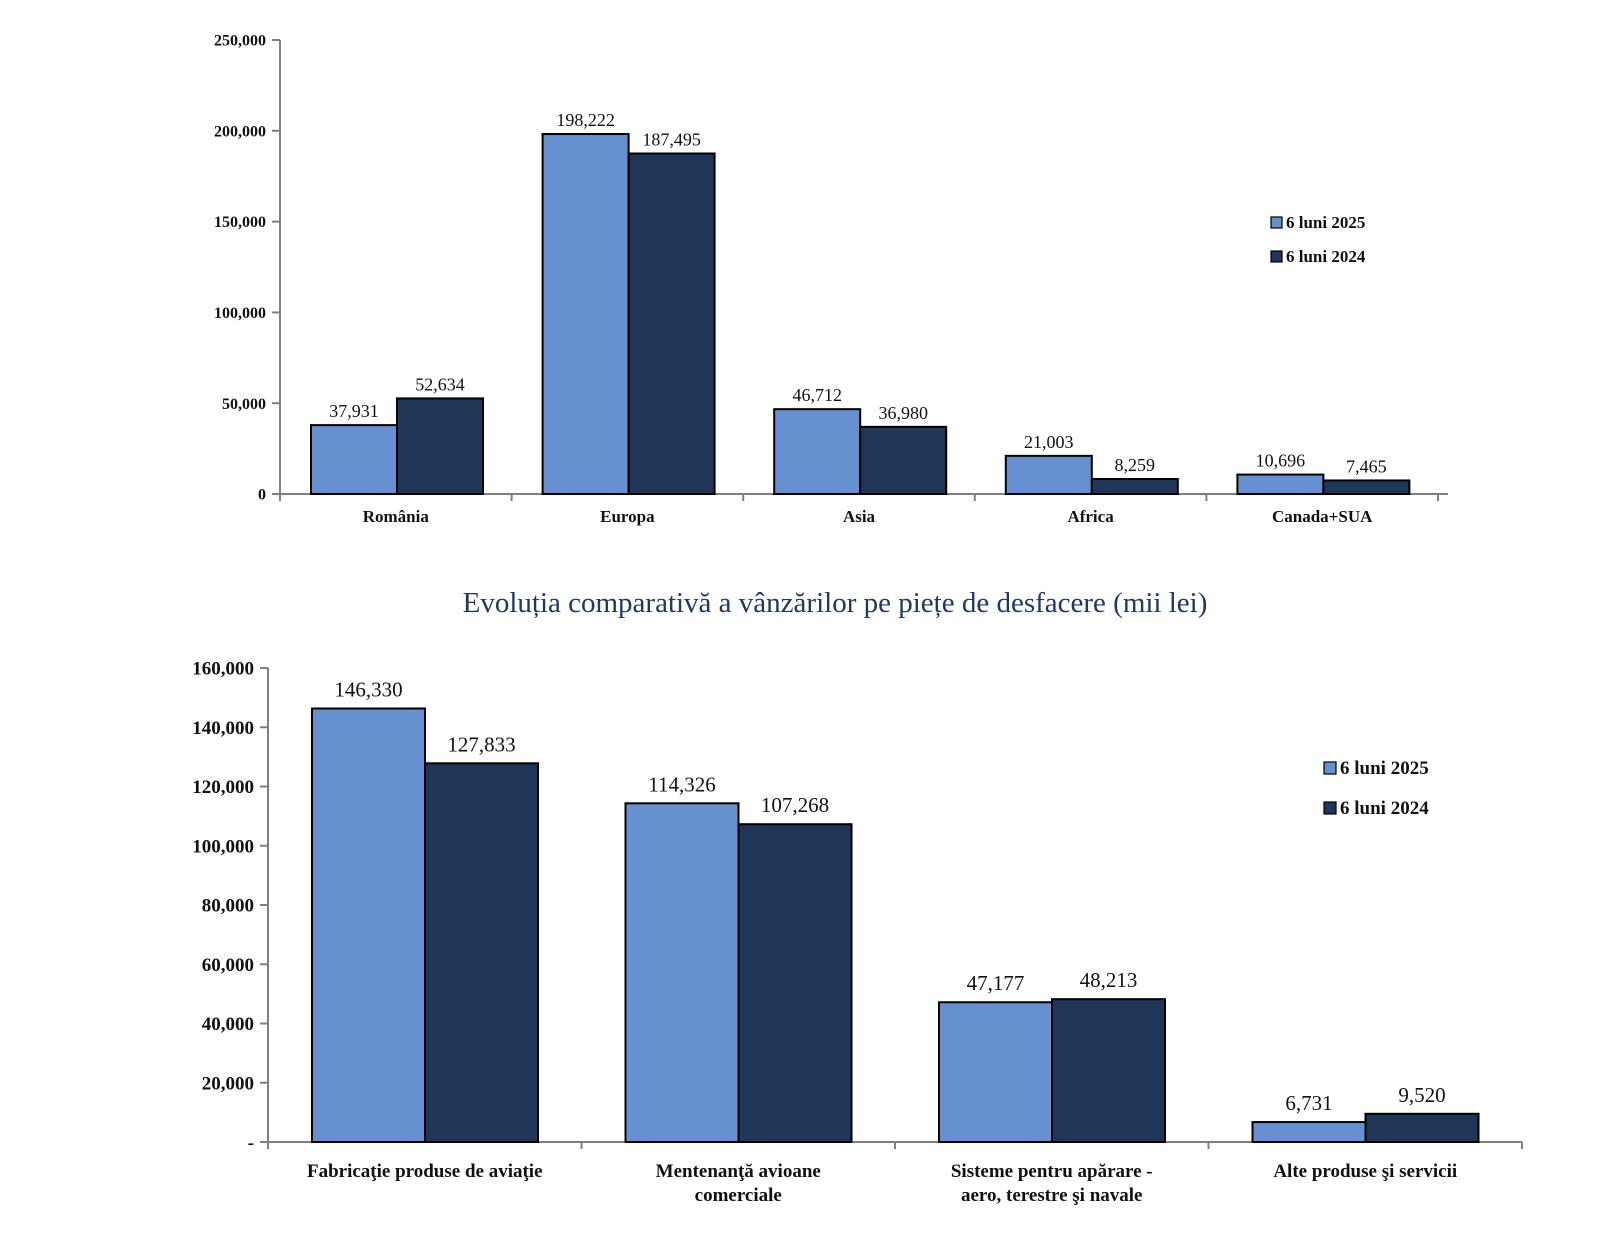  Describe the element at coordinates (425, 1171) in the screenshot. I see `chart2-category-label: Fabricaţie produse de aviaţie` at that location.